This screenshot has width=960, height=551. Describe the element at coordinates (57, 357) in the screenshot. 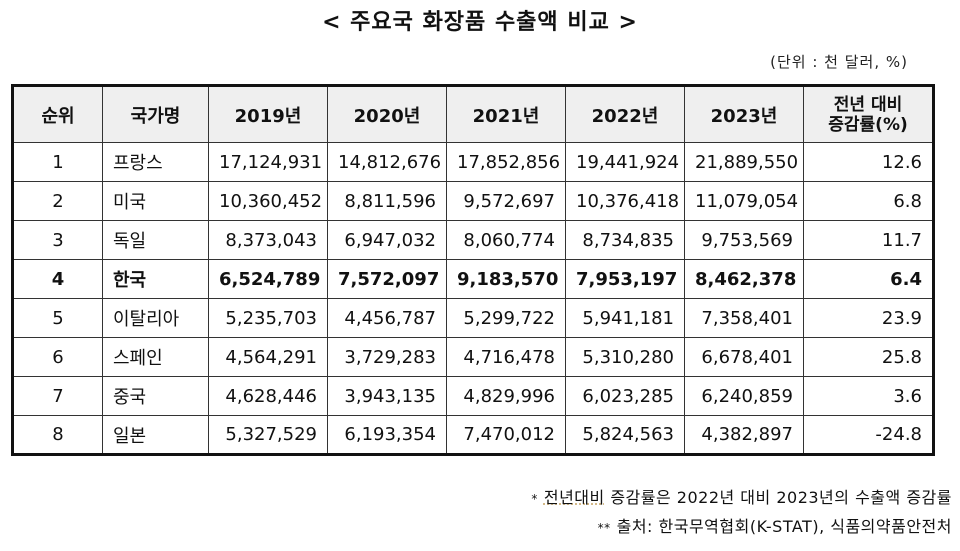

I see `cell-rank: 6` at that location.